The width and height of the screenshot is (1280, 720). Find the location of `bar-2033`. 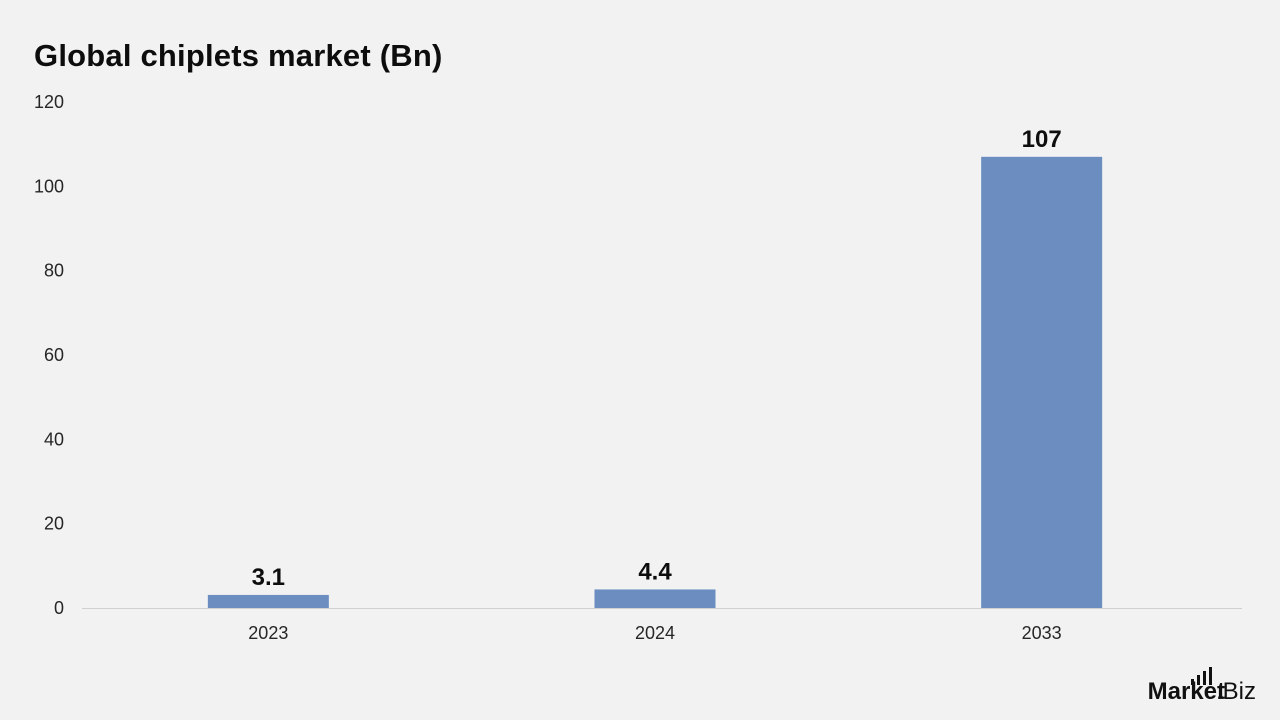

bar-2033 is located at coordinates (1042, 382).